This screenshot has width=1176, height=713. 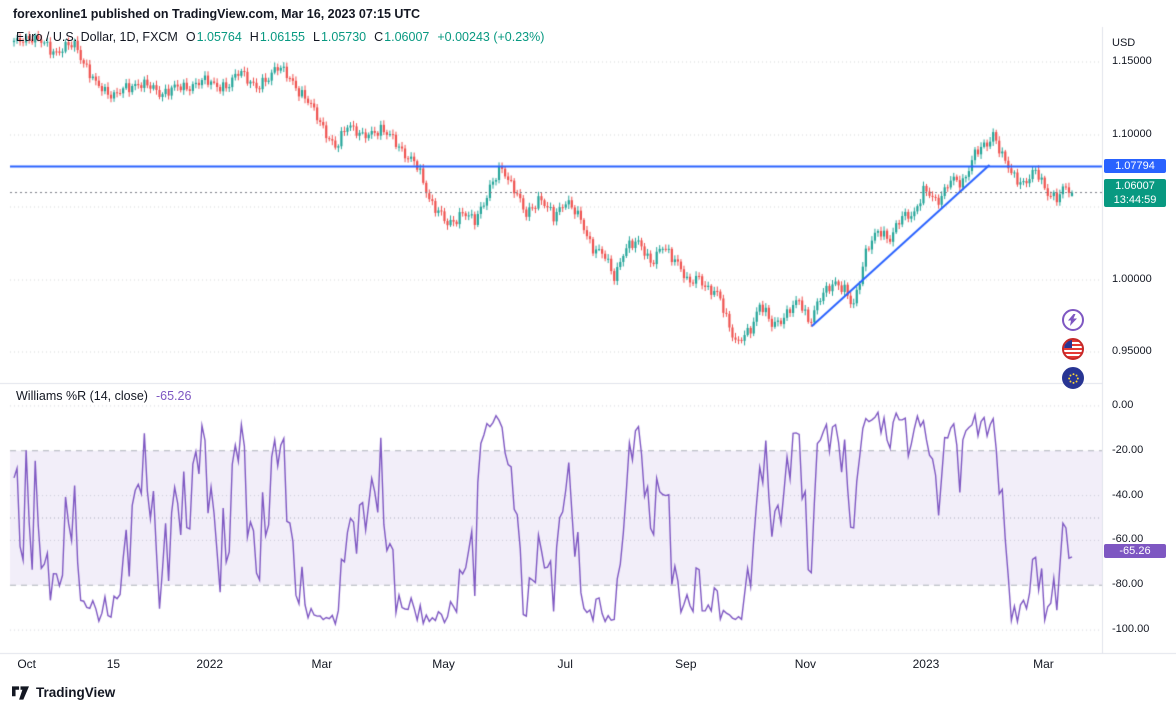 I want to click on time-tick-label: May, so click(x=443, y=664).